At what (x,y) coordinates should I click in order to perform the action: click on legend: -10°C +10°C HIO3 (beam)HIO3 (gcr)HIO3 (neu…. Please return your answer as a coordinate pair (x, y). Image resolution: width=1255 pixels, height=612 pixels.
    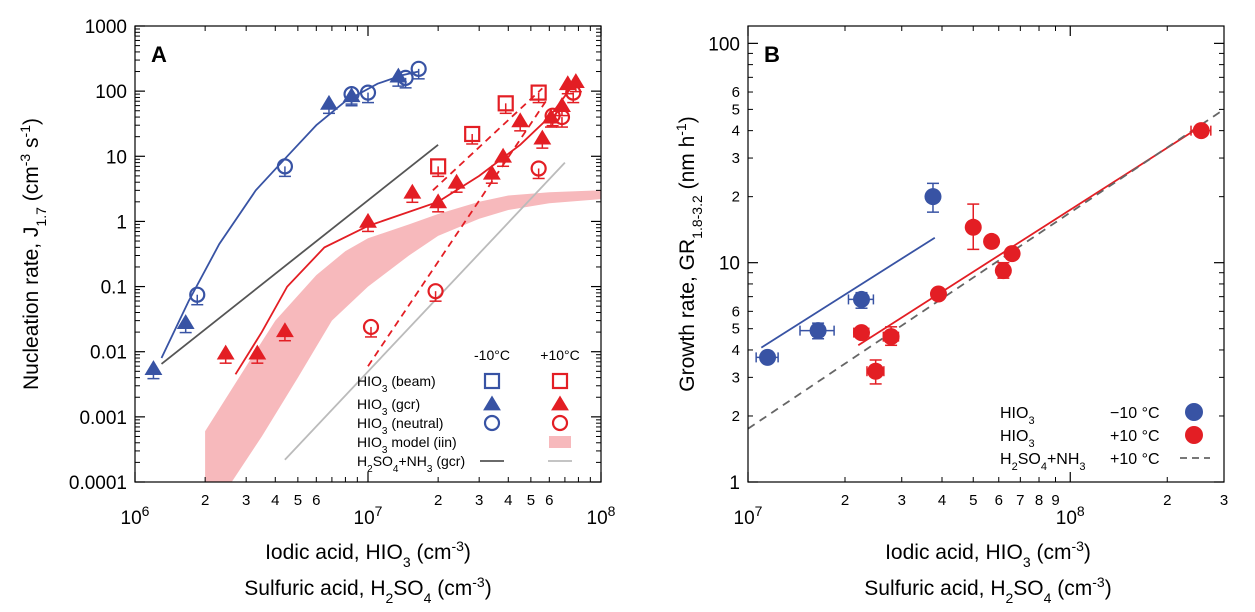
    Looking at the image, I should click on (468, 411).